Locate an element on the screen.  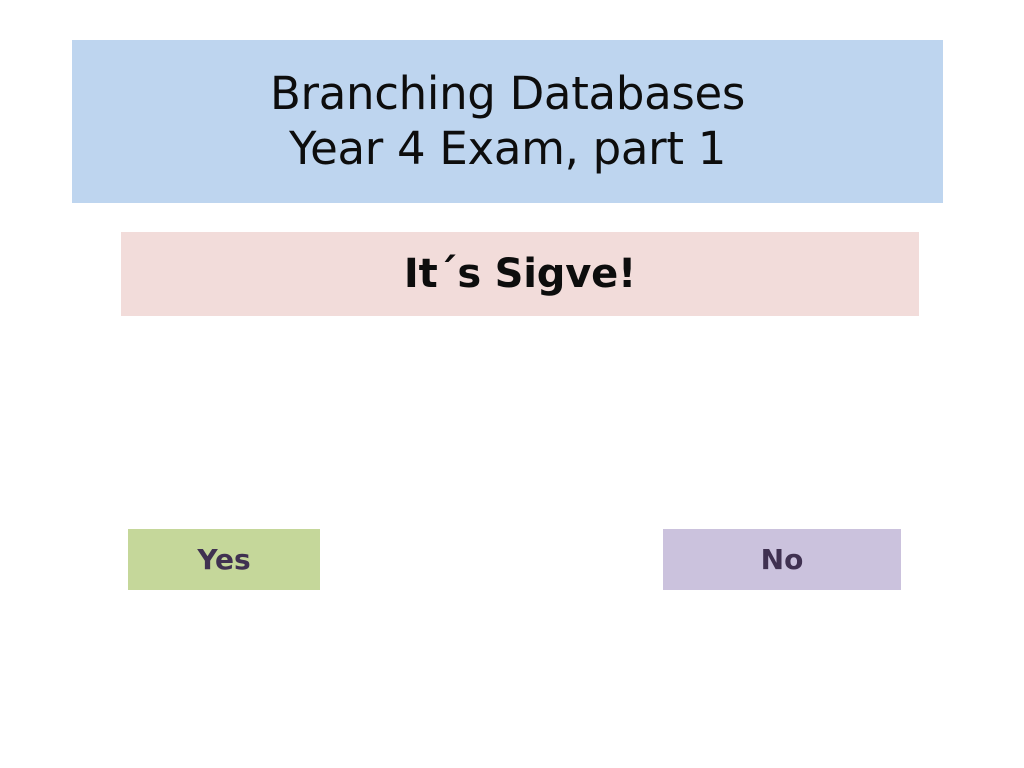
title-line-2: Year 4 Exam, part 1 is located at coordinates (507, 148).